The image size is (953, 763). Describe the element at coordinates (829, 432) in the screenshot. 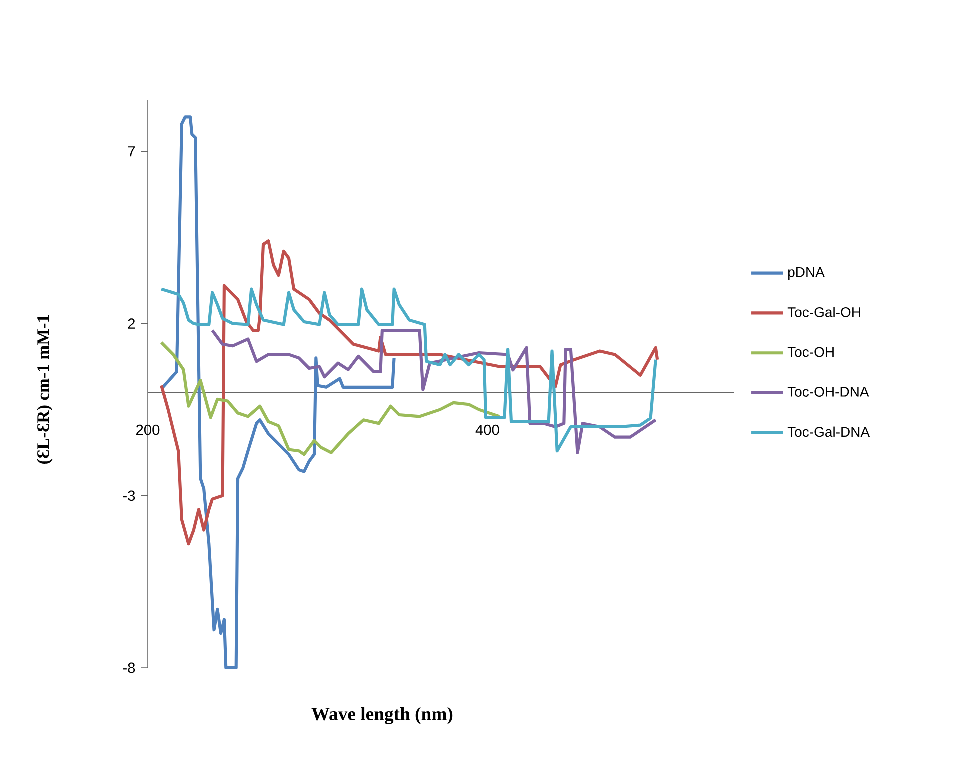

I see `legend-label: Toc-Gal-DNA` at that location.